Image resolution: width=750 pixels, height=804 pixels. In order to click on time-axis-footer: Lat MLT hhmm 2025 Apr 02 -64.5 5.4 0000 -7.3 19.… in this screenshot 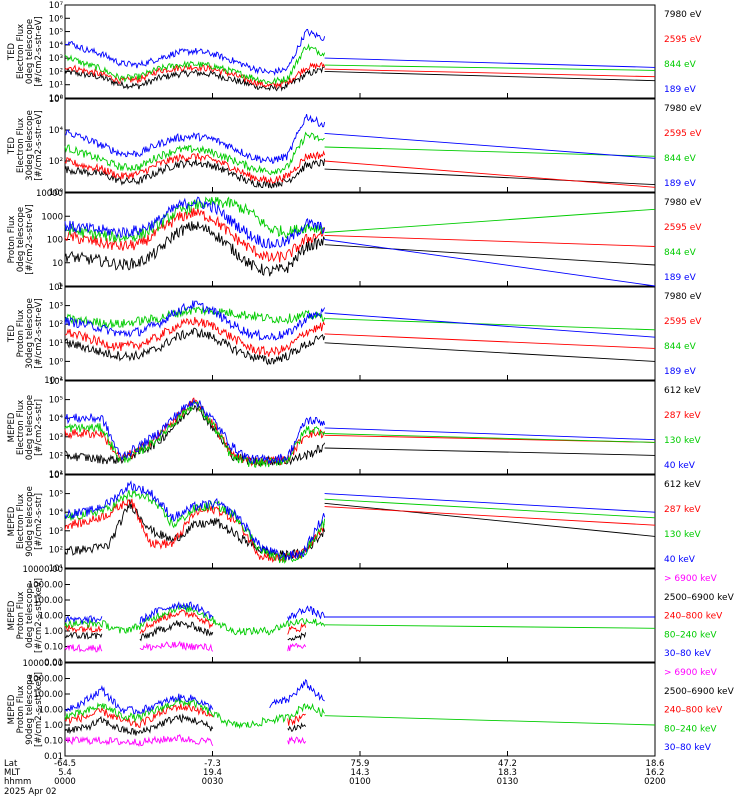, I will do `click(375, 779)`.